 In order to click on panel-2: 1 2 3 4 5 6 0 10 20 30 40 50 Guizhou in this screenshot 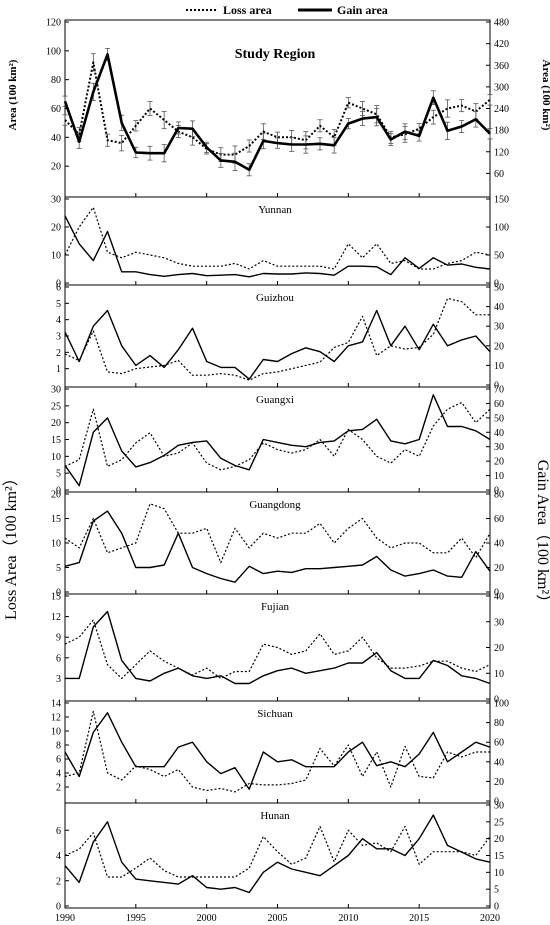, I will do `click(280, 337)`.